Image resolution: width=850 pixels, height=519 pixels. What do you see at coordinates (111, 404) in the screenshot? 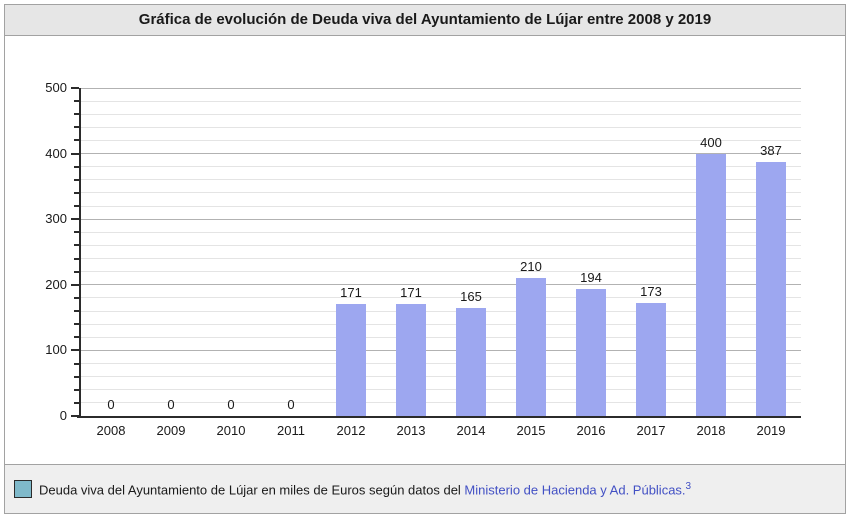
I see `bar-value-2008: 0` at bounding box center [111, 404].